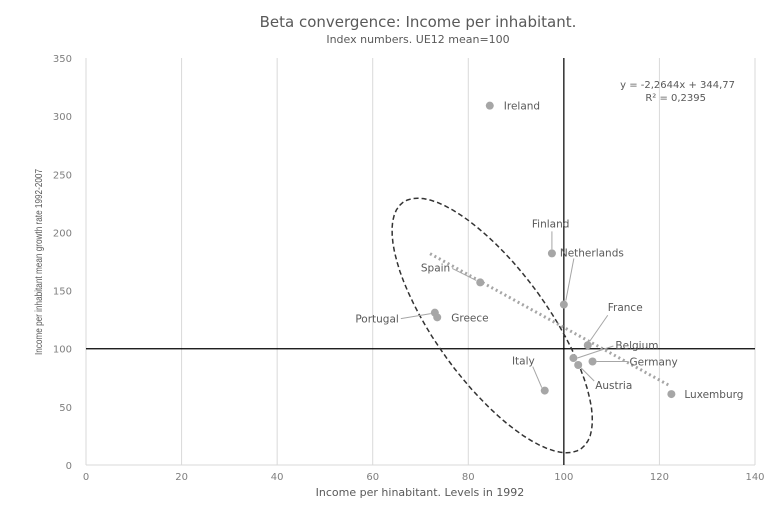 The height and width of the screenshot is (510, 766). What do you see at coordinates (563, 477) in the screenshot?
I see `x-tick-label: 100` at bounding box center [563, 477].